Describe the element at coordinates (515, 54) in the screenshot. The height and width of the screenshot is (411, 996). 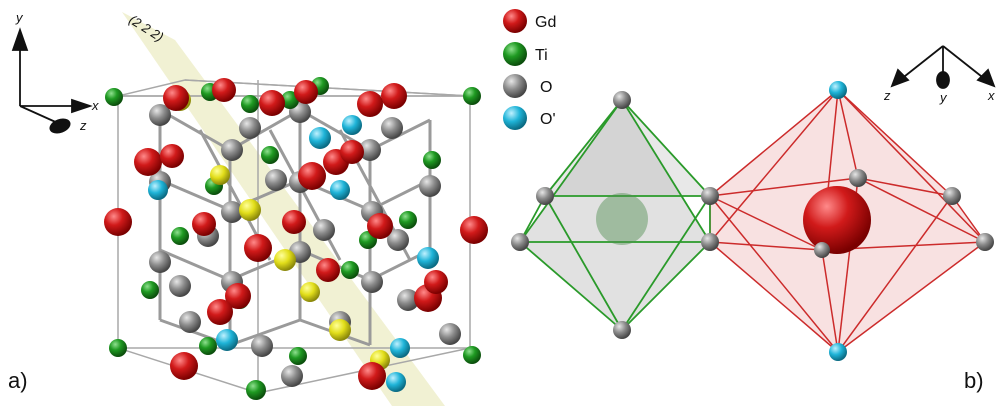
I see `legend-marker-ti` at that location.